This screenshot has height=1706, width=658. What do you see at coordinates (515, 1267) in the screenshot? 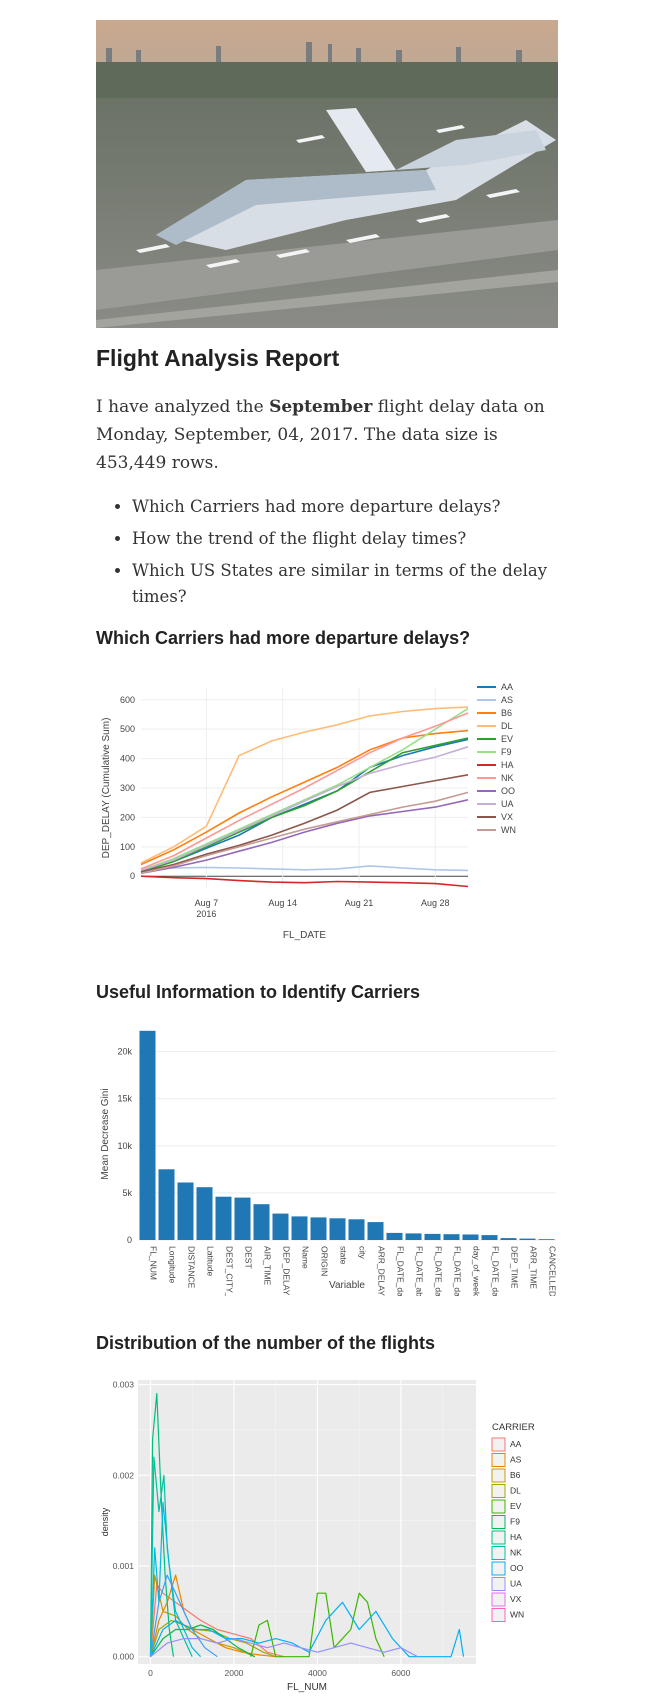
I see `x-tick-label: DEP_TIME` at bounding box center [515, 1267].